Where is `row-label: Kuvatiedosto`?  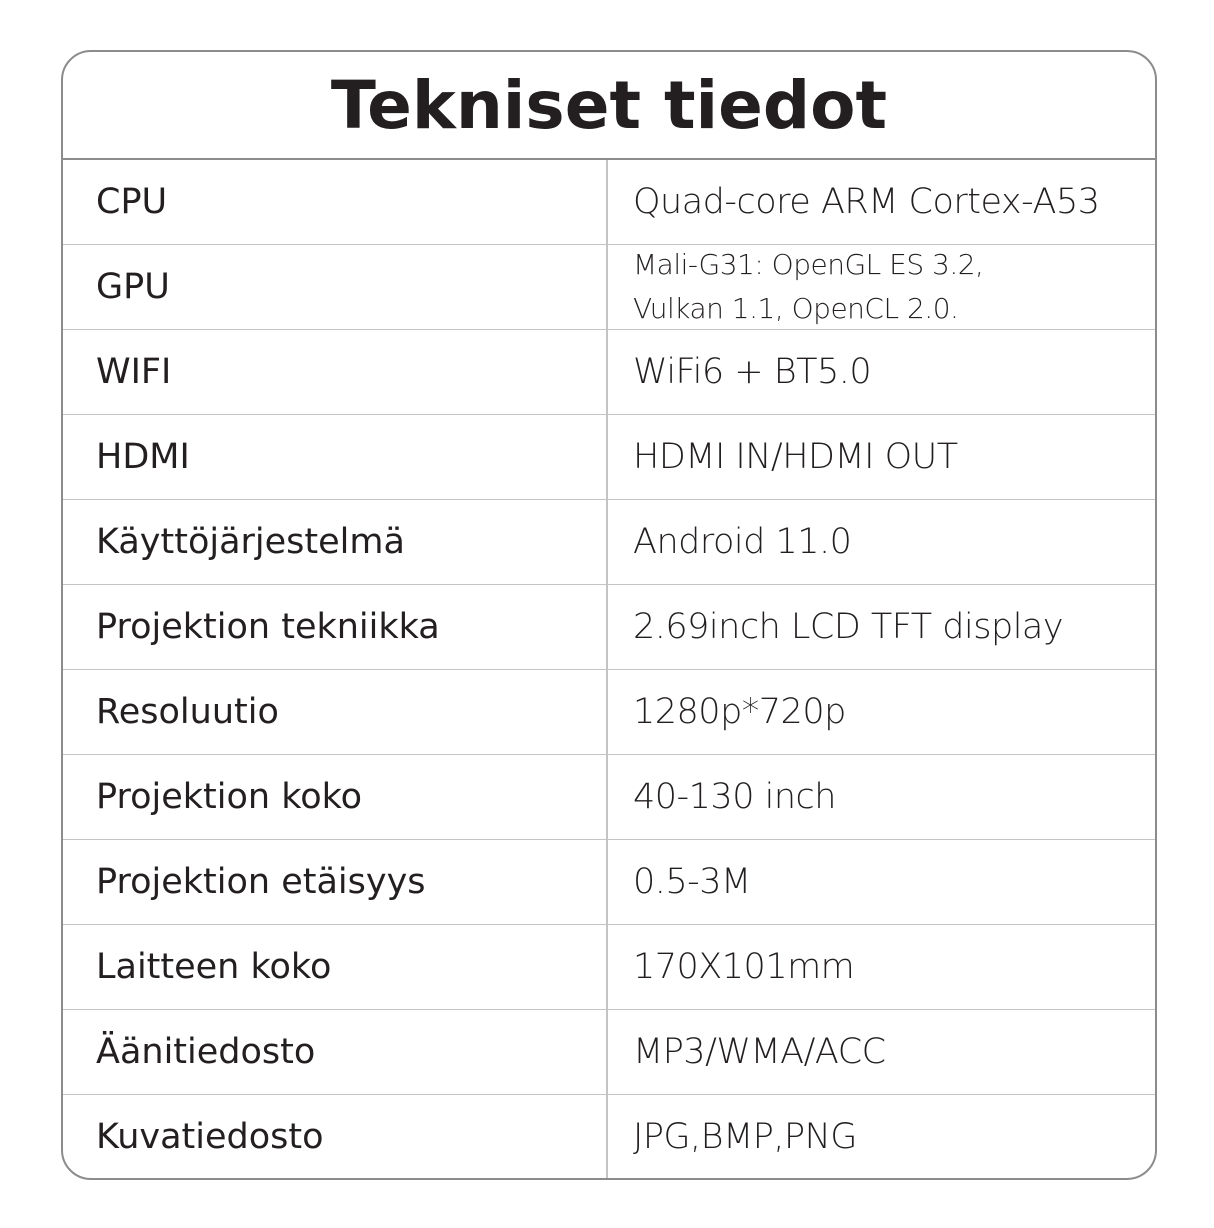 row-label: Kuvatiedosto is located at coordinates (335, 1136).